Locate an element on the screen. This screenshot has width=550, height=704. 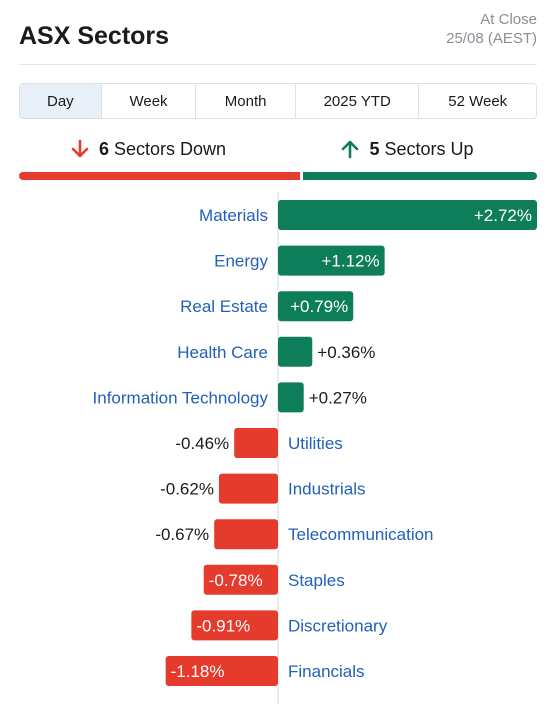
bar-staples is located at coordinates (240, 579).